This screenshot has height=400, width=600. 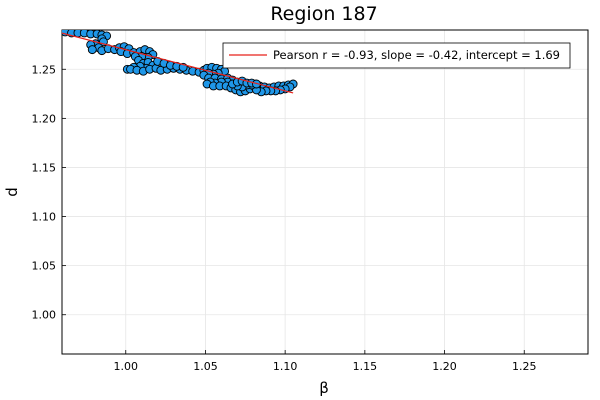 What do you see at coordinates (126, 366) in the screenshot?
I see `x-tick-label: 1.00` at bounding box center [126, 366].